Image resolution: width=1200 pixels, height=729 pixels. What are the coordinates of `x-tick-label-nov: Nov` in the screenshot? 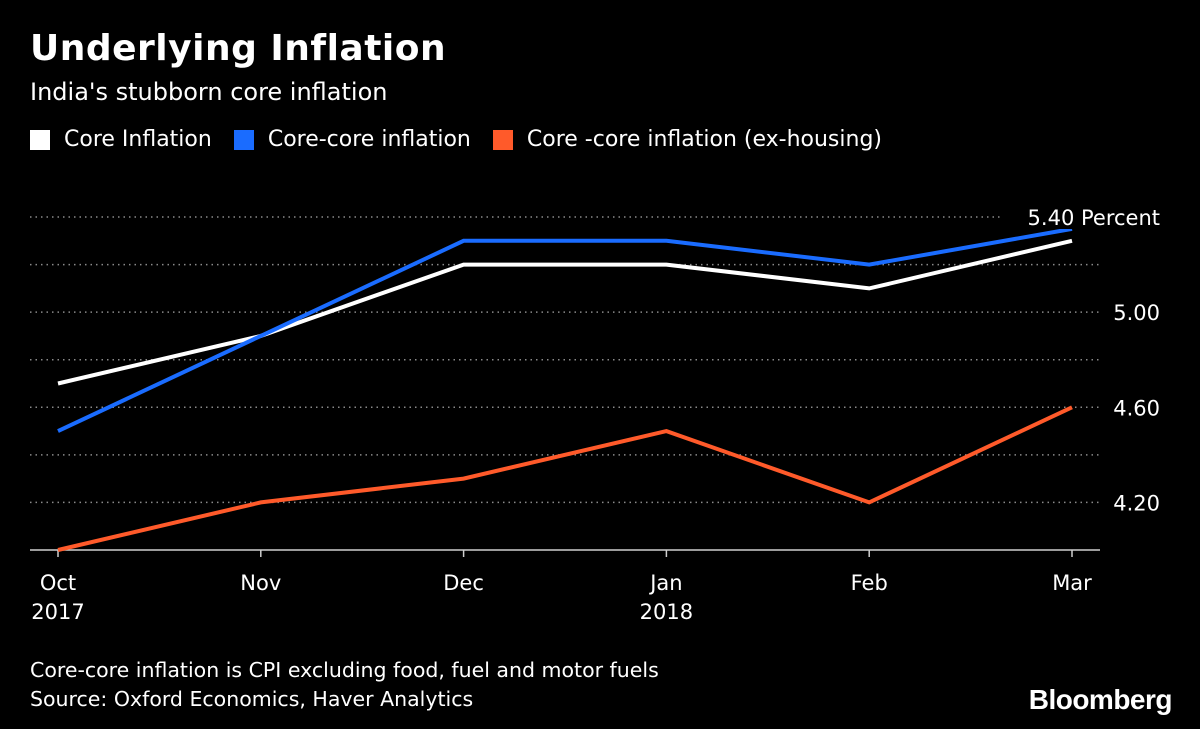 It's located at (260, 583).